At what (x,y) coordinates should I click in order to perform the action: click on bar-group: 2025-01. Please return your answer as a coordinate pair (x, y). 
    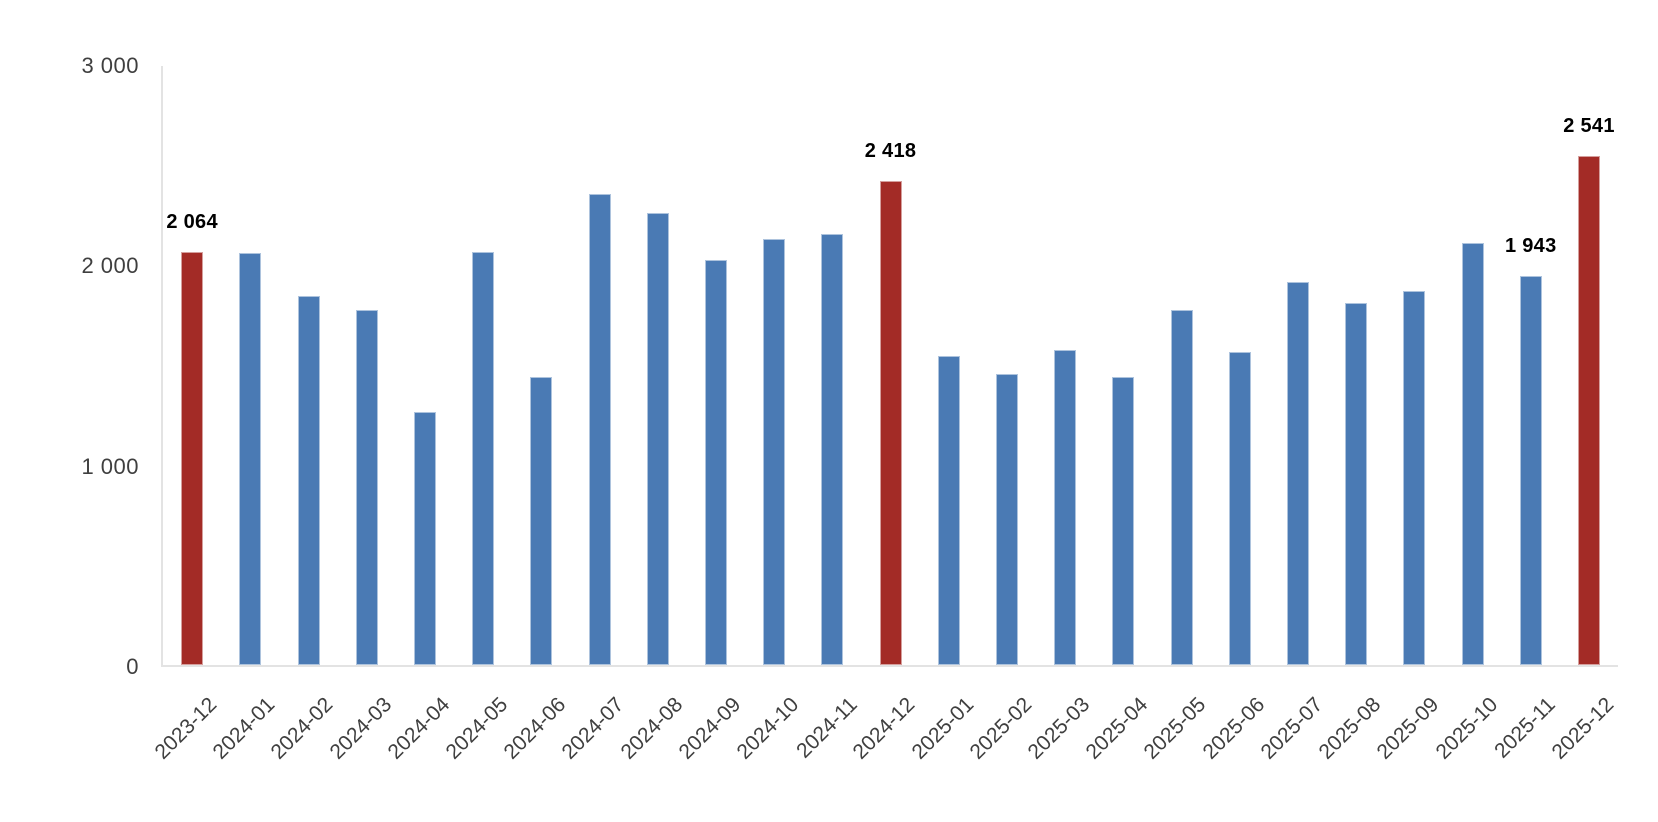
    Looking at the image, I should click on (942, 415).